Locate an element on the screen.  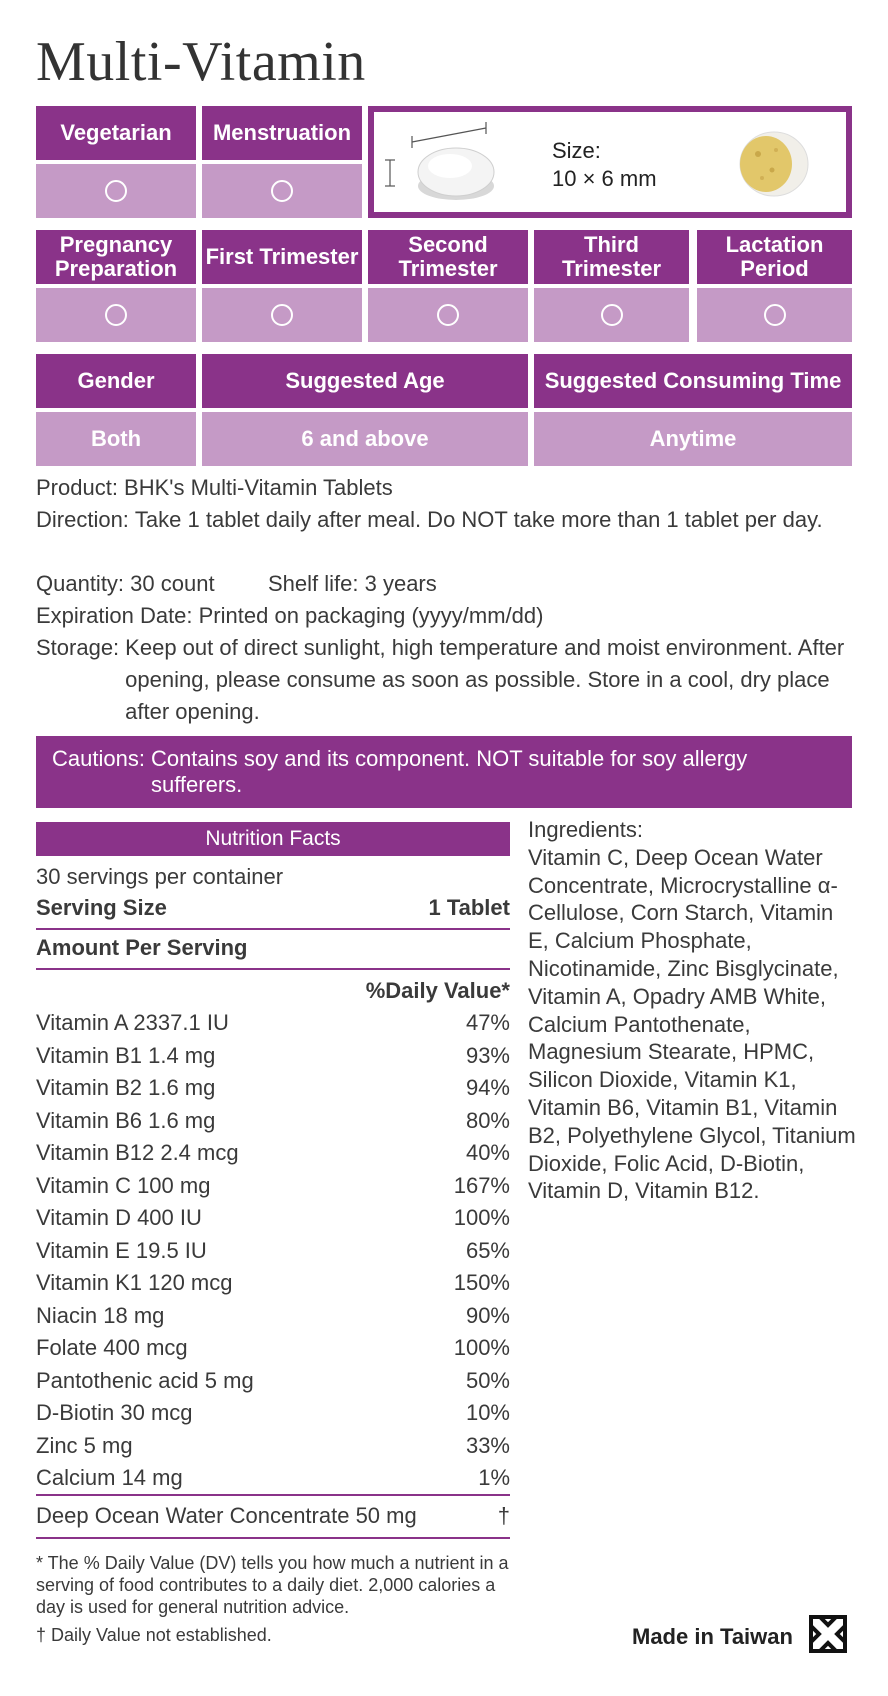
nutrient-row: Vitamin D 400 IU 100% is located at coordinates (273, 1218).